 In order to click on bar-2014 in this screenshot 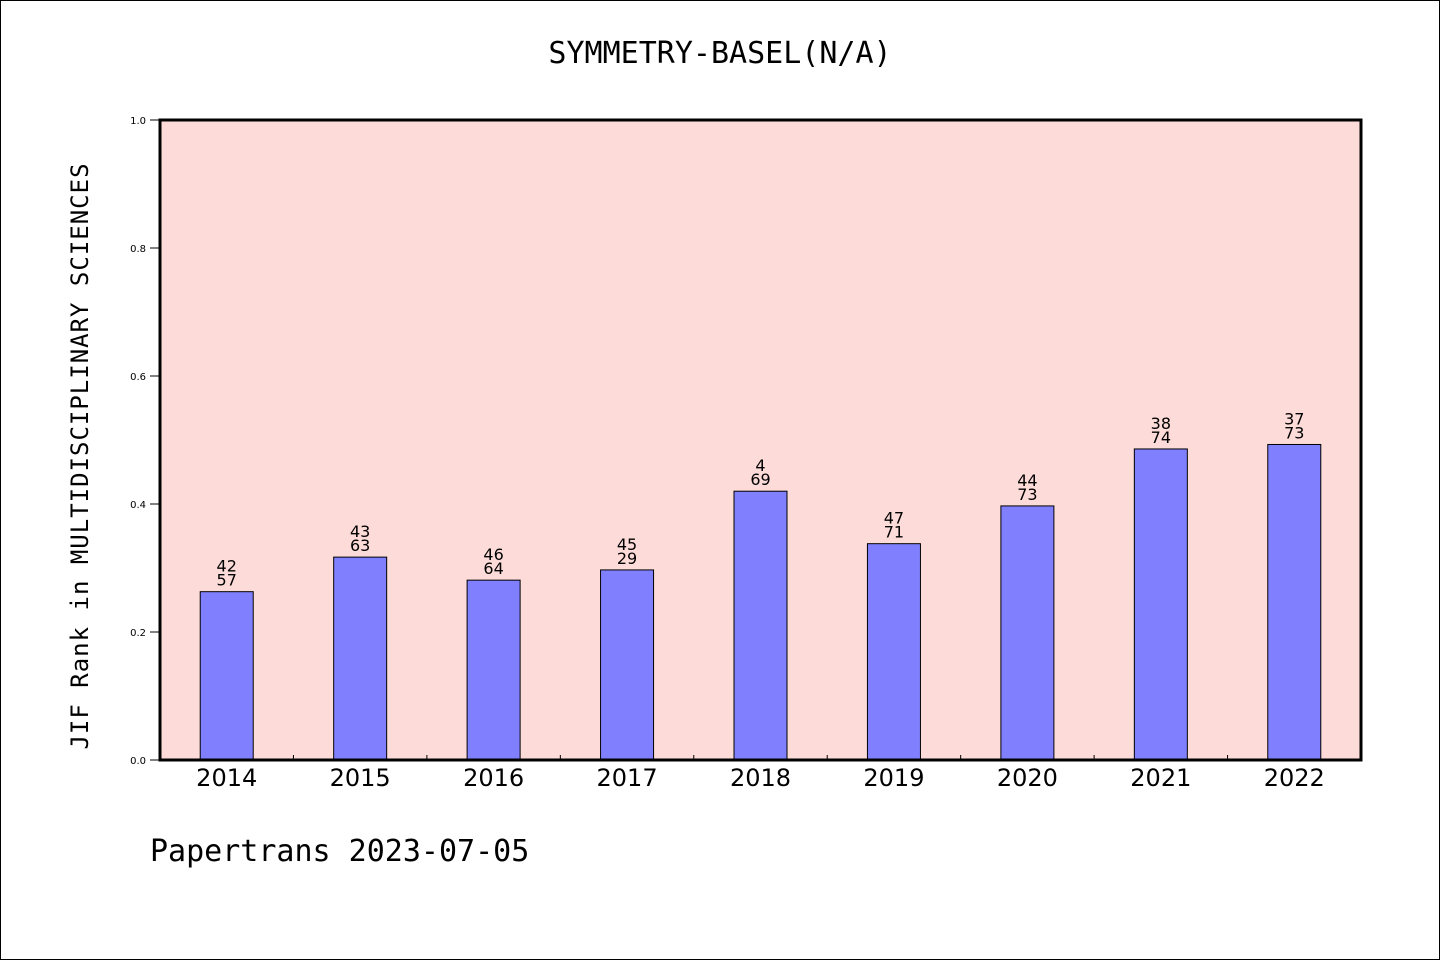, I will do `click(226, 676)`.